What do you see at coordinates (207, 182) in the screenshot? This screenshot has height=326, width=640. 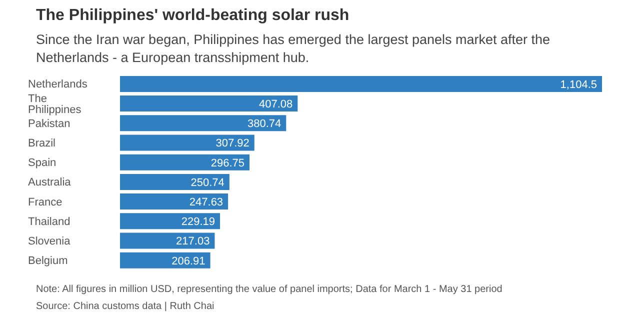 I see `data-label: 250.74` at bounding box center [207, 182].